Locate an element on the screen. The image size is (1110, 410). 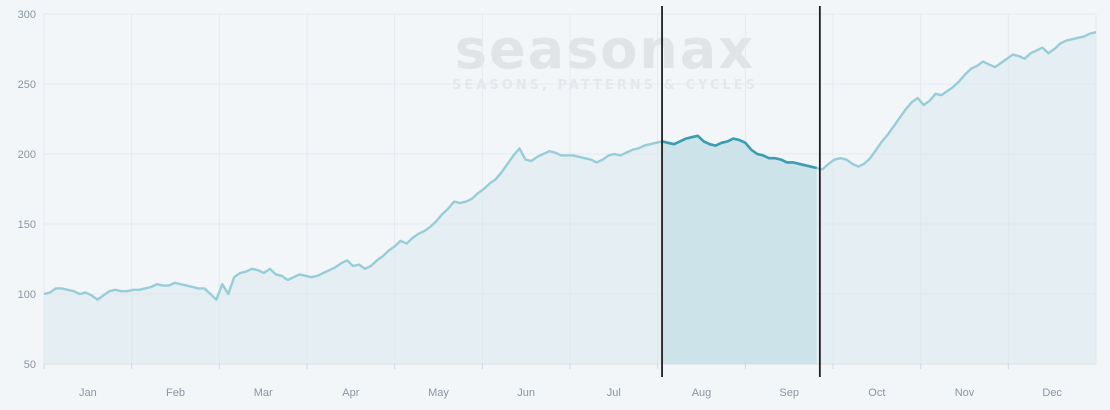
y-tick-label: 200 is located at coordinates (27, 155).